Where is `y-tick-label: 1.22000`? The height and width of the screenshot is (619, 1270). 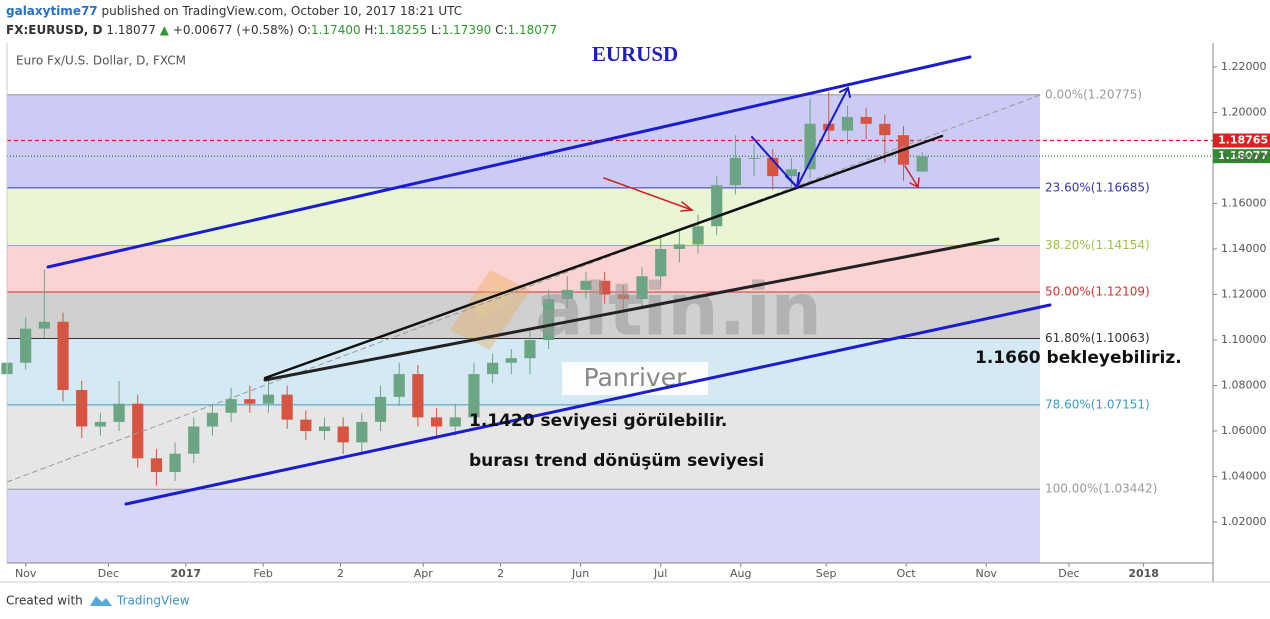 y-tick-label: 1.22000 is located at coordinates (1244, 66).